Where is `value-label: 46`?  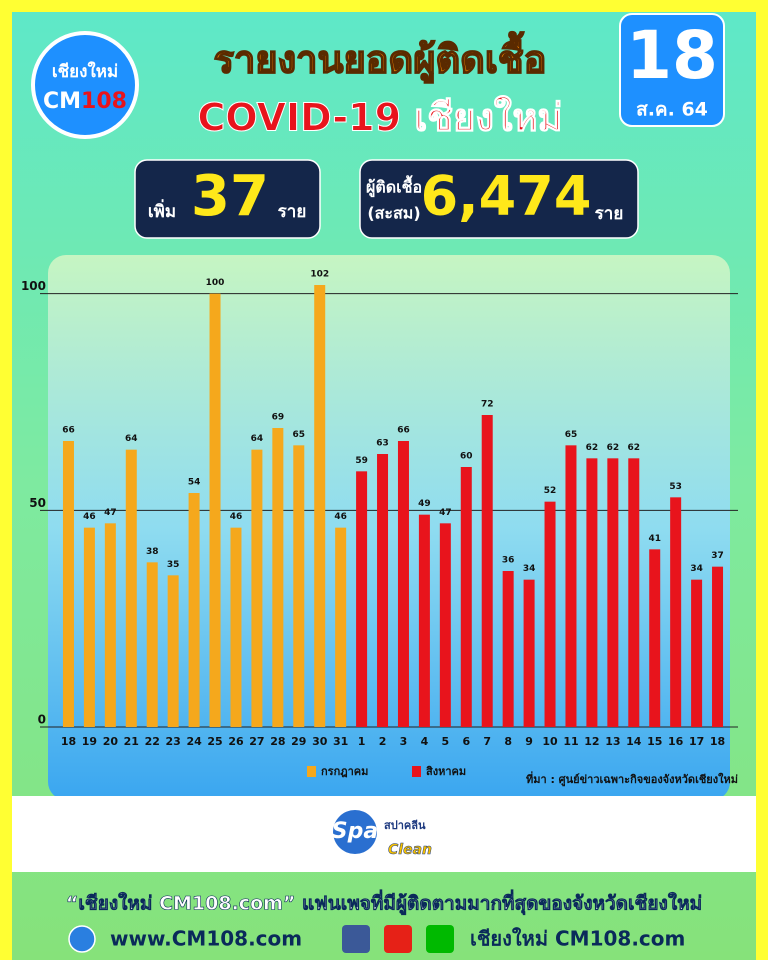
value-label: 46 is located at coordinates (340, 517).